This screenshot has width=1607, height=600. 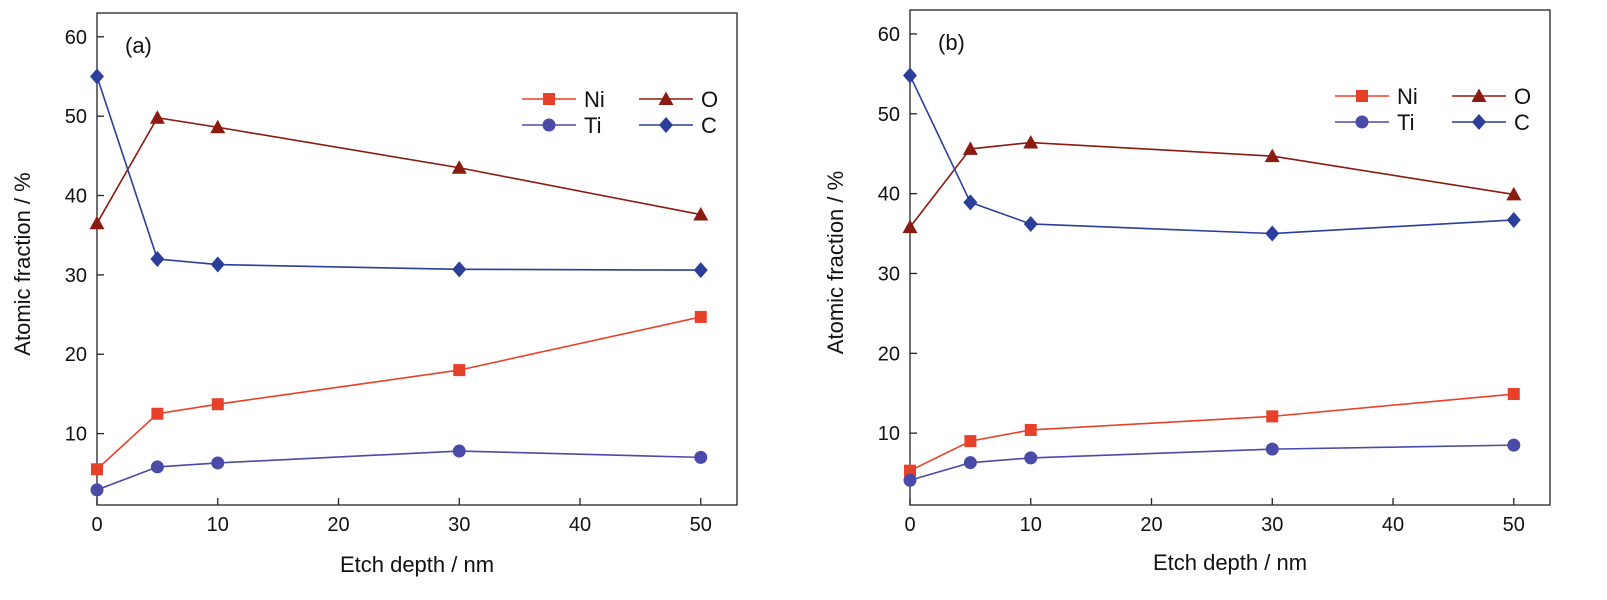 What do you see at coordinates (1406, 122) in the screenshot?
I see `legend-label: Ti` at bounding box center [1406, 122].